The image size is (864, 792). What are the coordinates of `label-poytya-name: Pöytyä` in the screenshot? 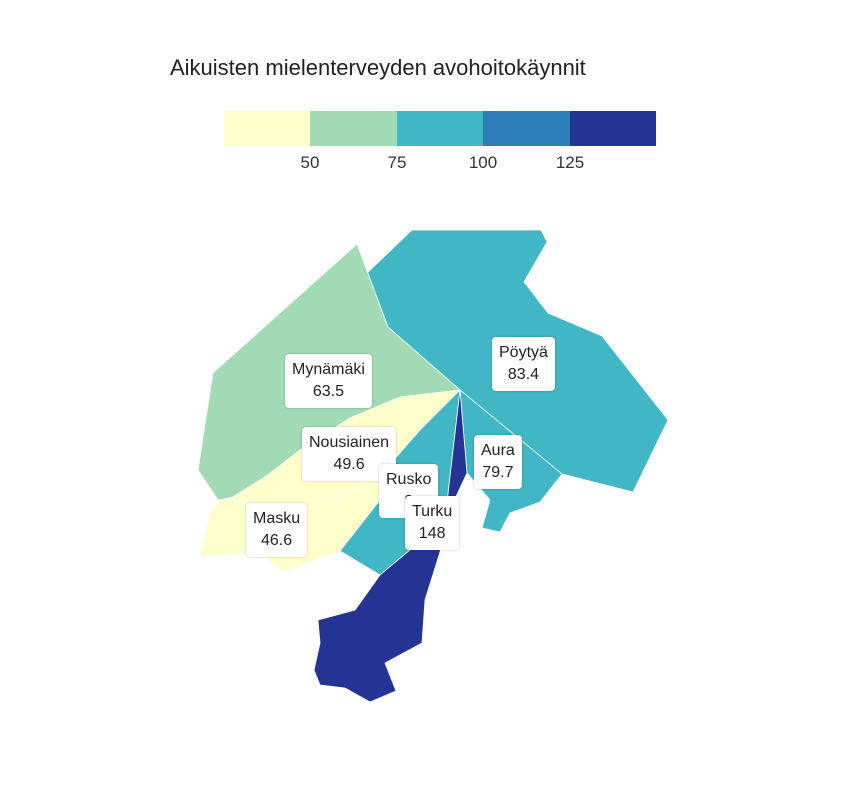 It's located at (523, 352).